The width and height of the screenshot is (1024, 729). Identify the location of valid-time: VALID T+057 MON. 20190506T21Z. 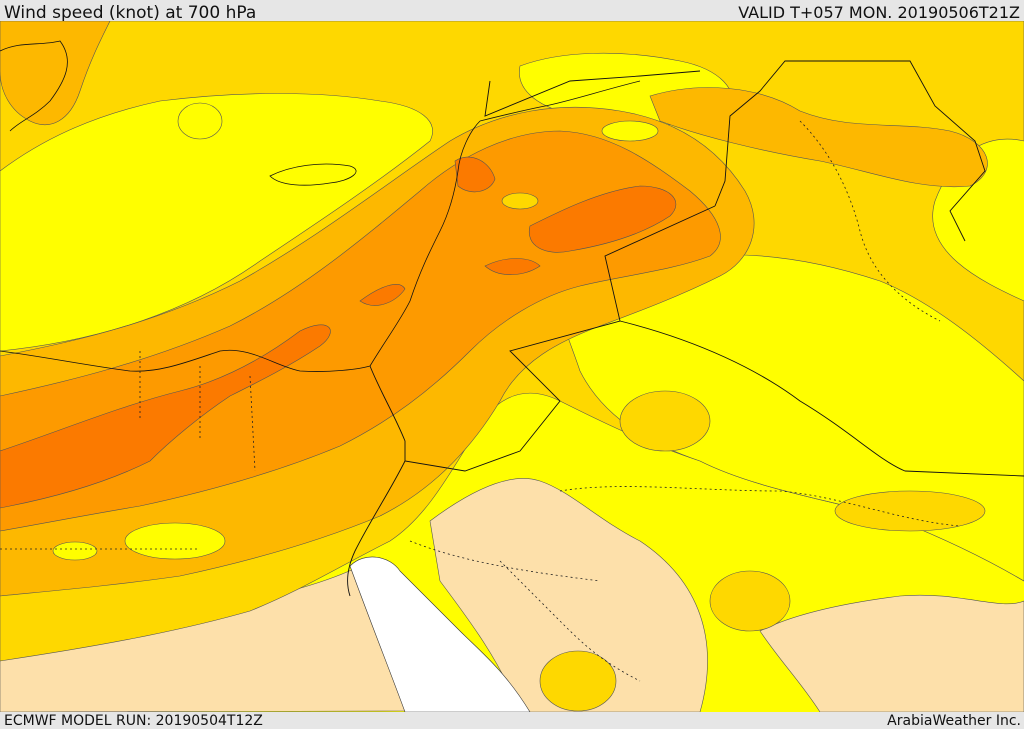
(879, 12).